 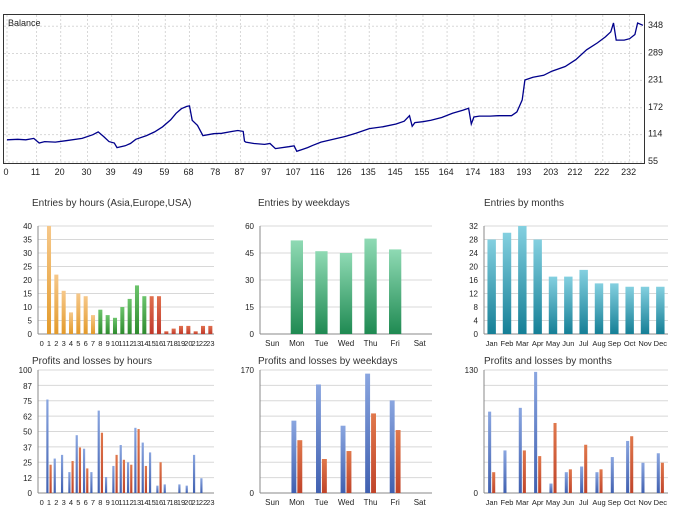 What do you see at coordinates (115, 343) in the screenshot?
I see `x-tick-label: 10` at bounding box center [115, 343].